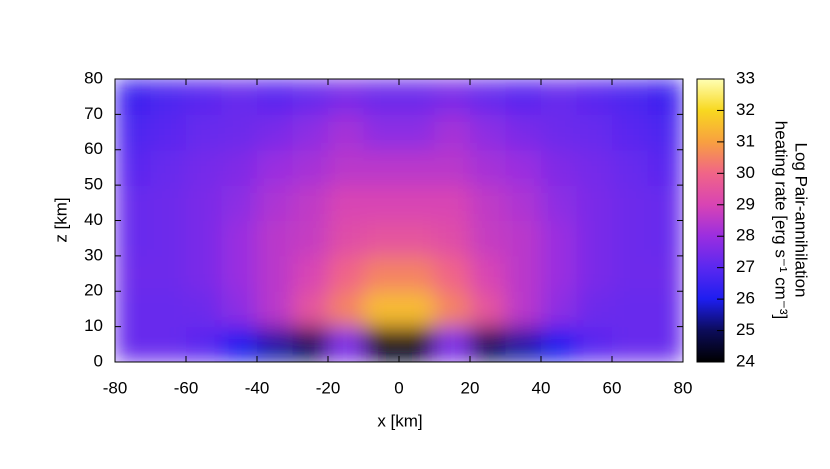 The width and height of the screenshot is (830, 469). Describe the element at coordinates (745, 360) in the screenshot. I see `colorbar-tick-label: 24` at that location.